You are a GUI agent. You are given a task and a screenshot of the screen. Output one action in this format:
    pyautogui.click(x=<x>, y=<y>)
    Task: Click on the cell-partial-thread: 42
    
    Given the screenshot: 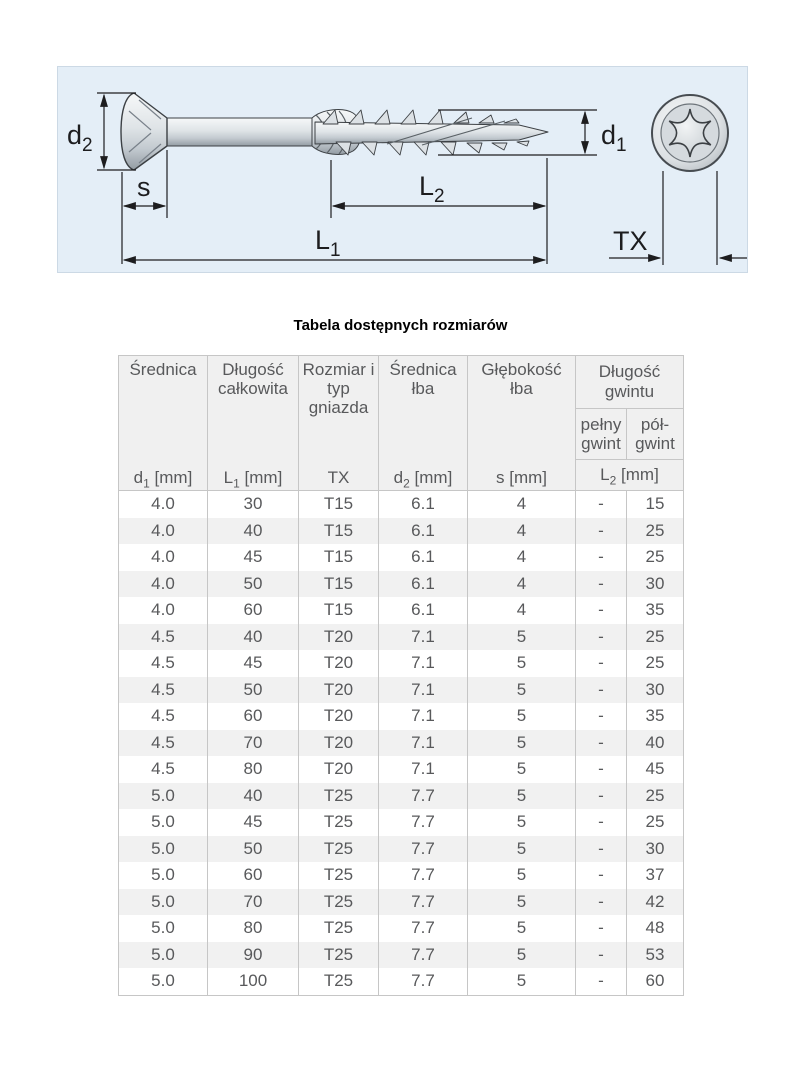 What is the action you would take?
    pyautogui.click(x=655, y=901)
    